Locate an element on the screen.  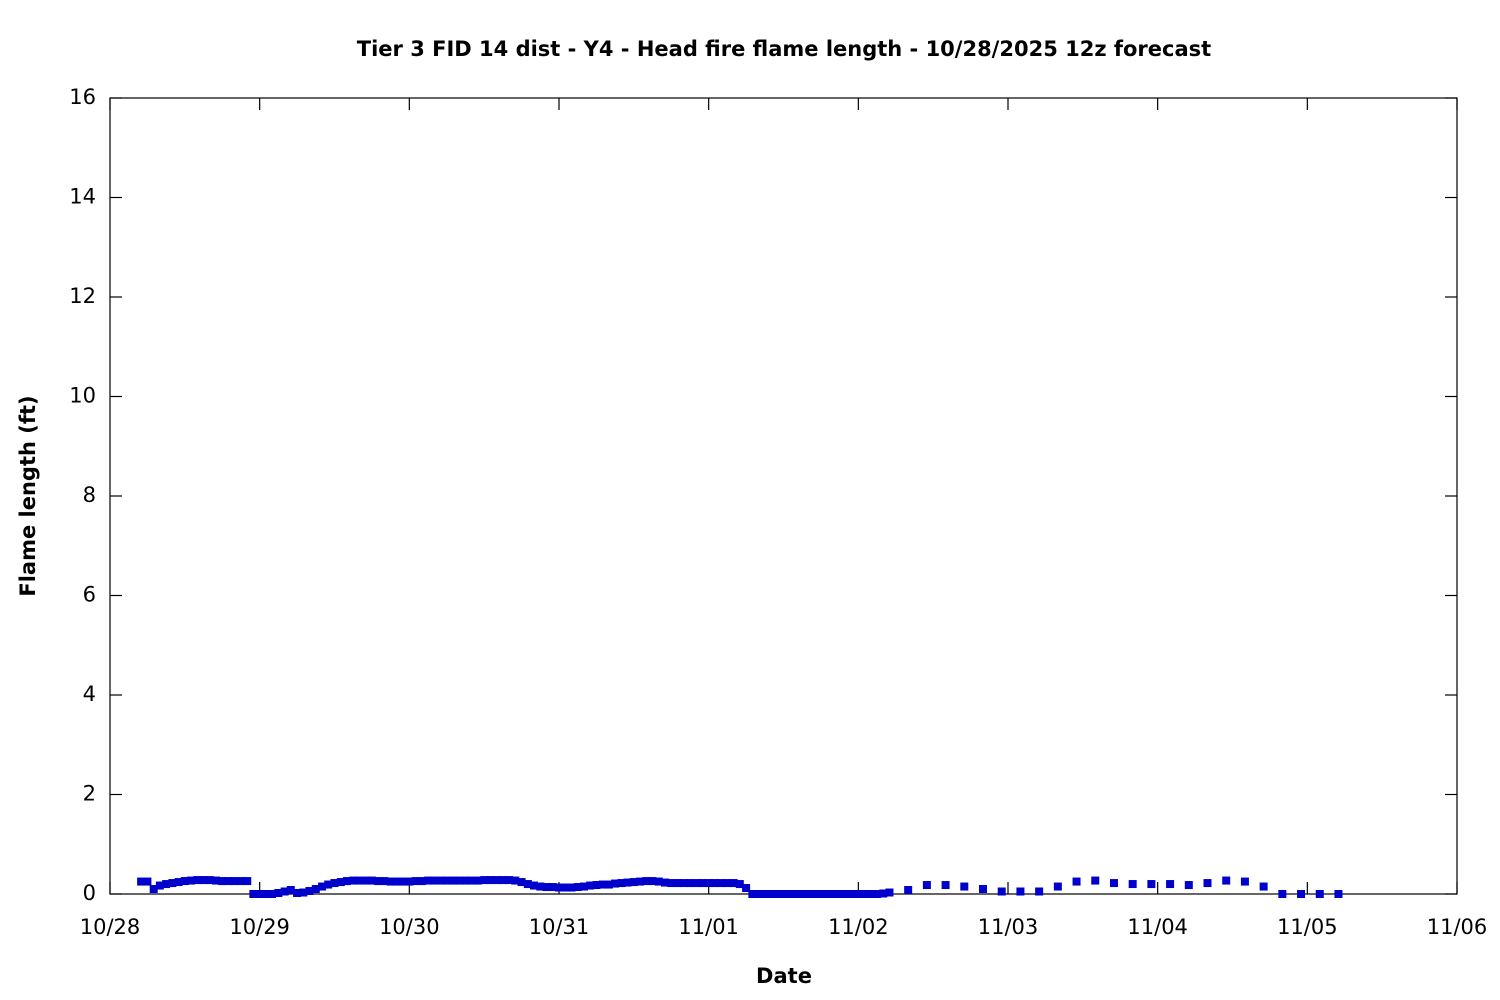
x-tick-label: 10/30 is located at coordinates (409, 927).